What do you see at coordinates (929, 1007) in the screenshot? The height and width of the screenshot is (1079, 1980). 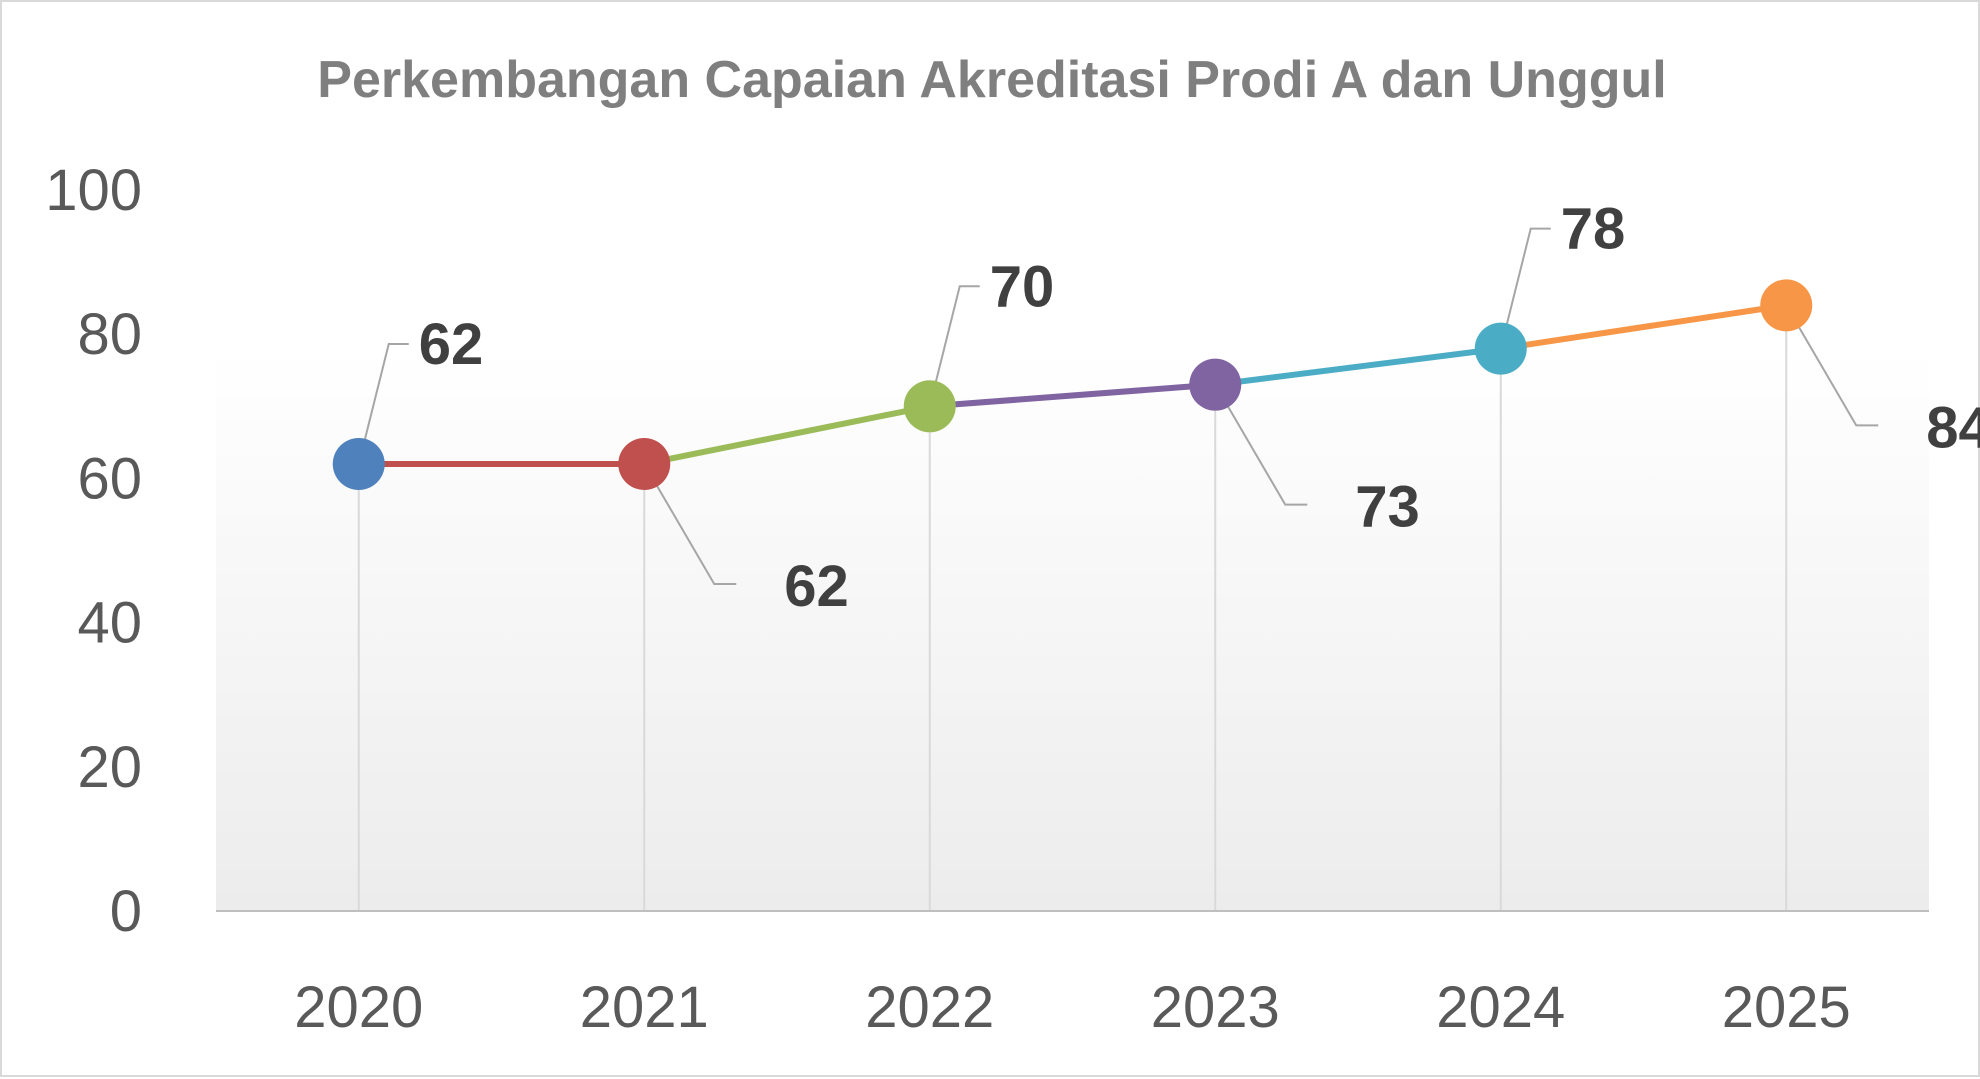 I see `x-tick-label: 2022` at bounding box center [929, 1007].